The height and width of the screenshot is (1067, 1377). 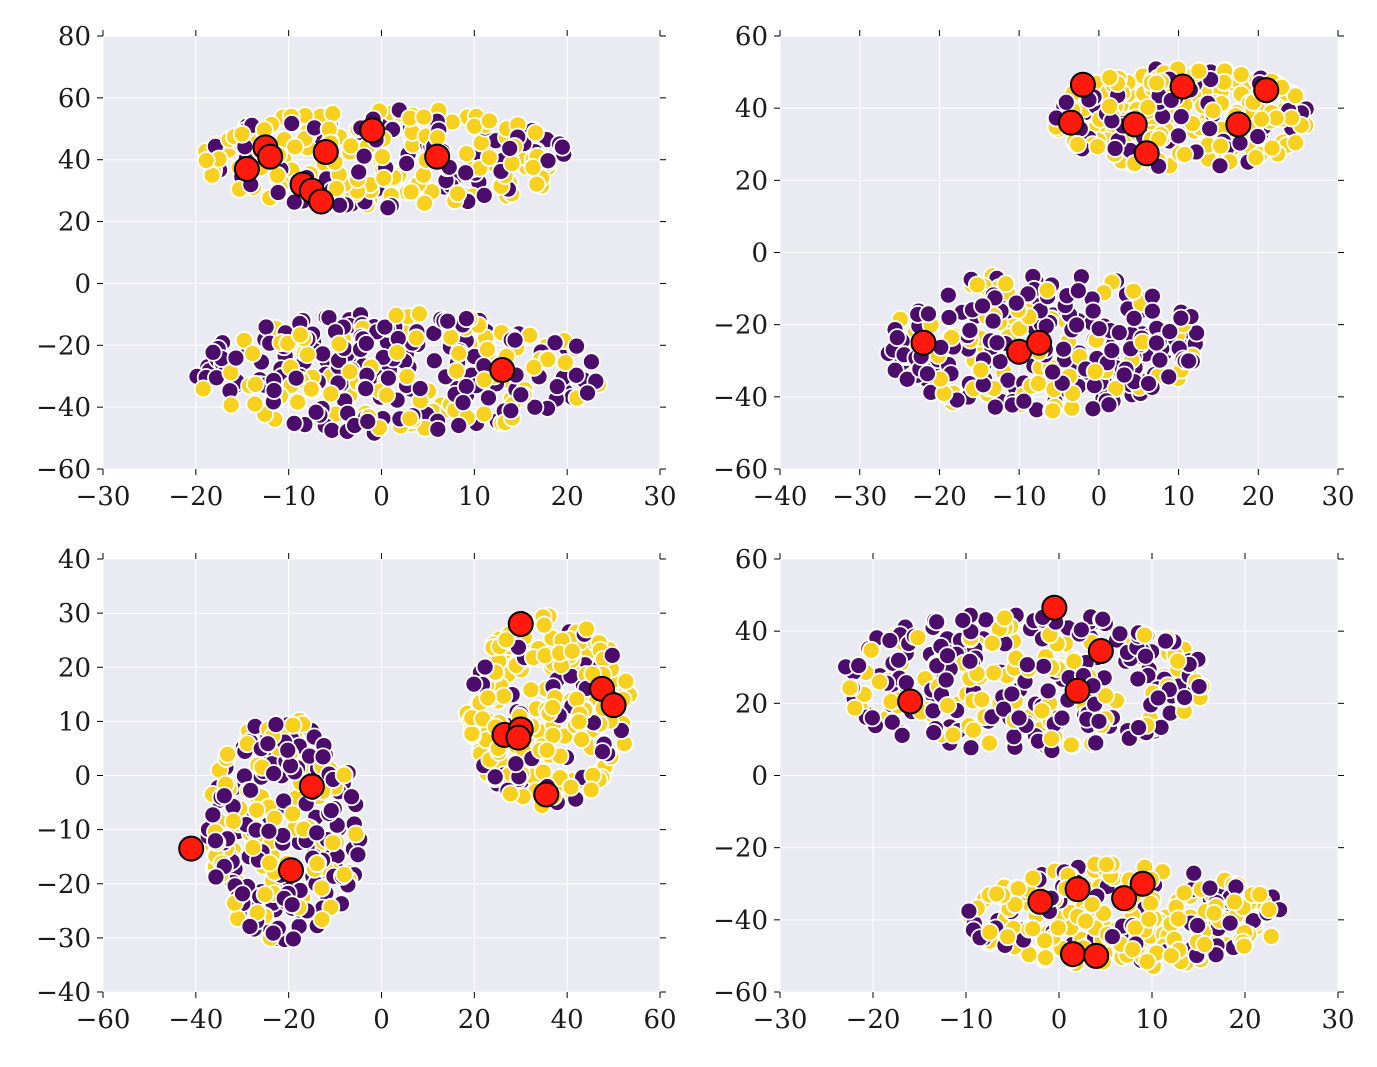 I want to click on y-tick-label: 30, so click(x=74, y=614).